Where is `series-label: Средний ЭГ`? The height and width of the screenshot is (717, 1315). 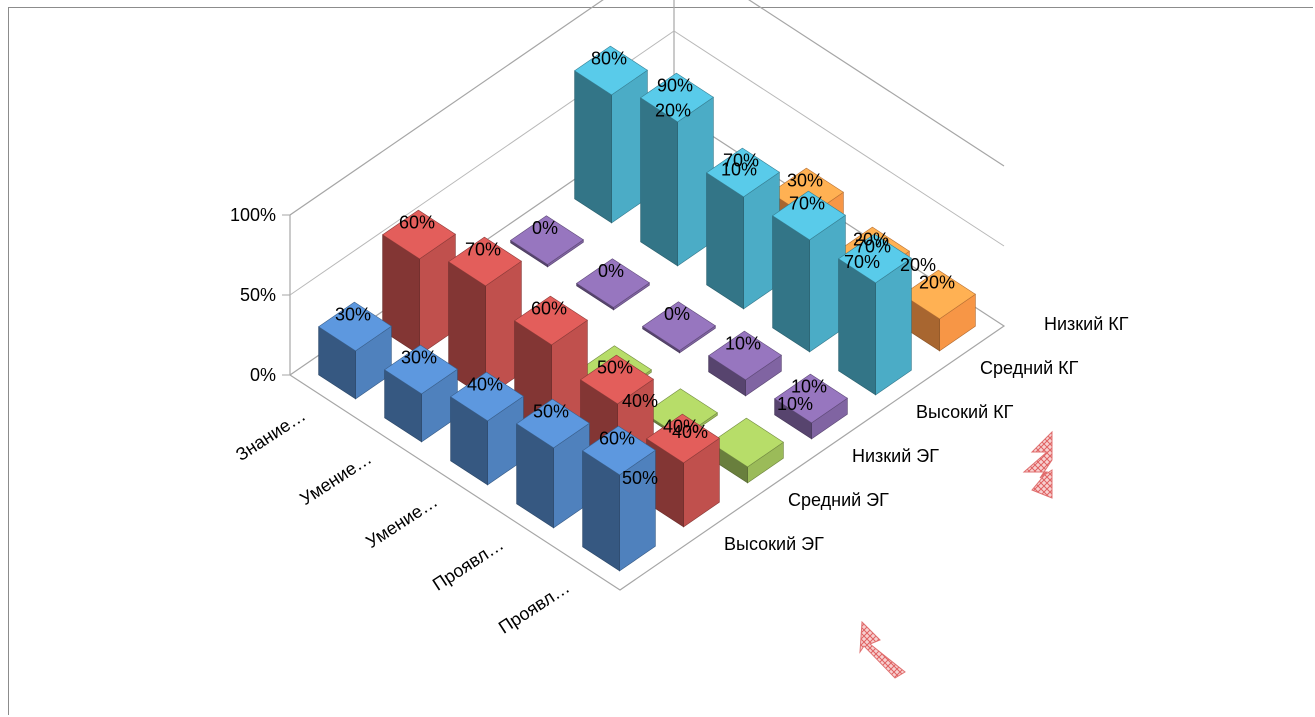
series-label: Средний ЭГ is located at coordinates (838, 500).